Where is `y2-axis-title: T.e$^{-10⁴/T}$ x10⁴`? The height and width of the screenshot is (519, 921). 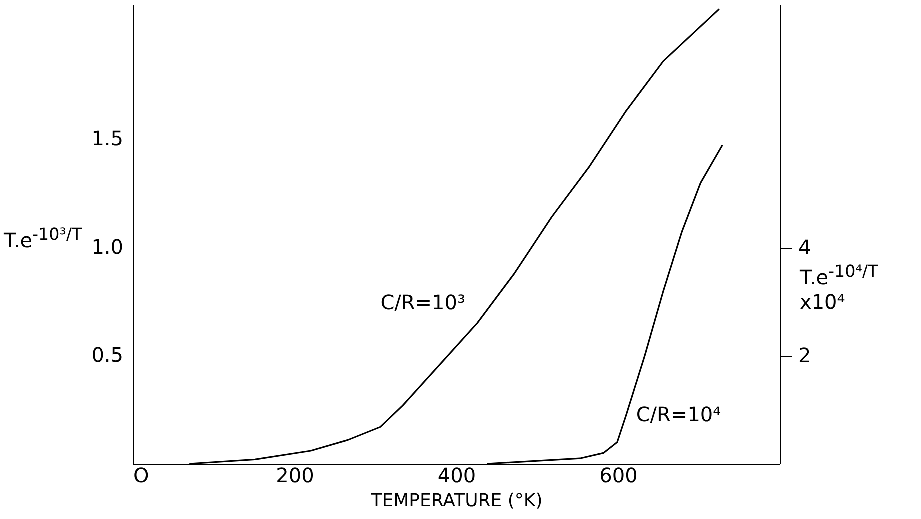
y2-axis-title: T.e$^{-10⁴/T}$ x10⁴ is located at coordinates (840, 288).